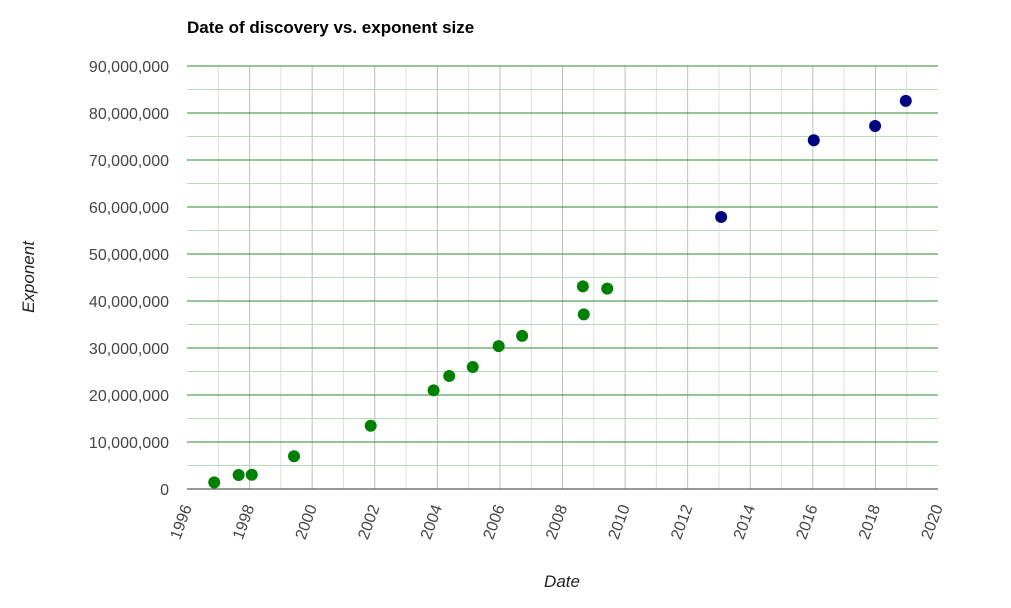 Image resolution: width=1011 pixels, height=608 pixels. I want to click on x-tick-label: 2006, so click(495, 521).